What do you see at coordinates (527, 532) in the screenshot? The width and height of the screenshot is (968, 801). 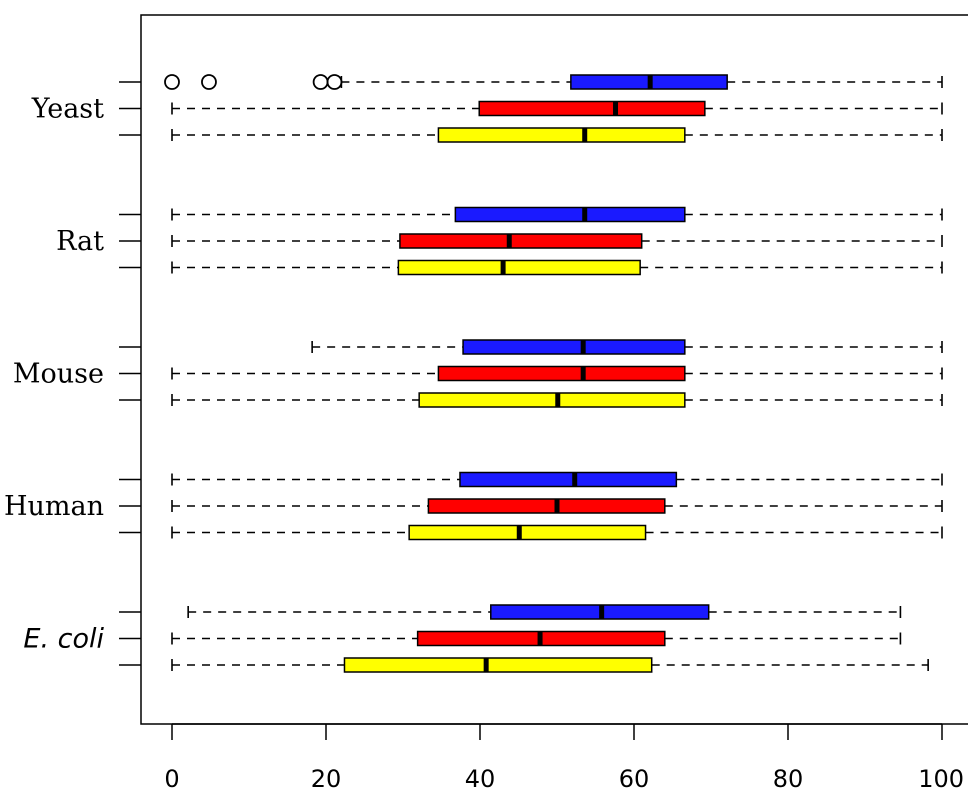 I see `group-3-box-2-iqr-box` at bounding box center [527, 532].